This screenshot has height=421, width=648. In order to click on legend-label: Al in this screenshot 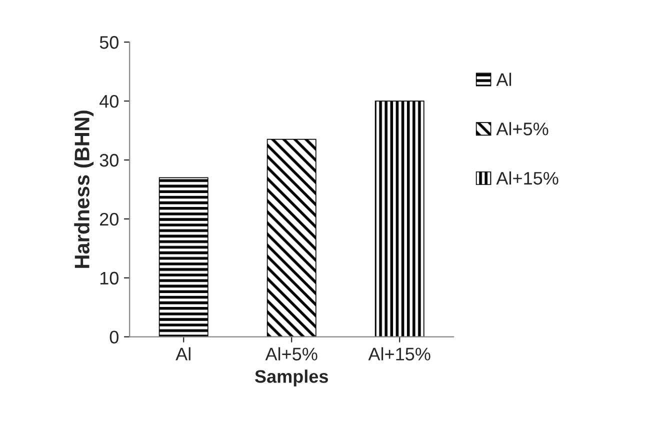, I will do `click(504, 79)`.